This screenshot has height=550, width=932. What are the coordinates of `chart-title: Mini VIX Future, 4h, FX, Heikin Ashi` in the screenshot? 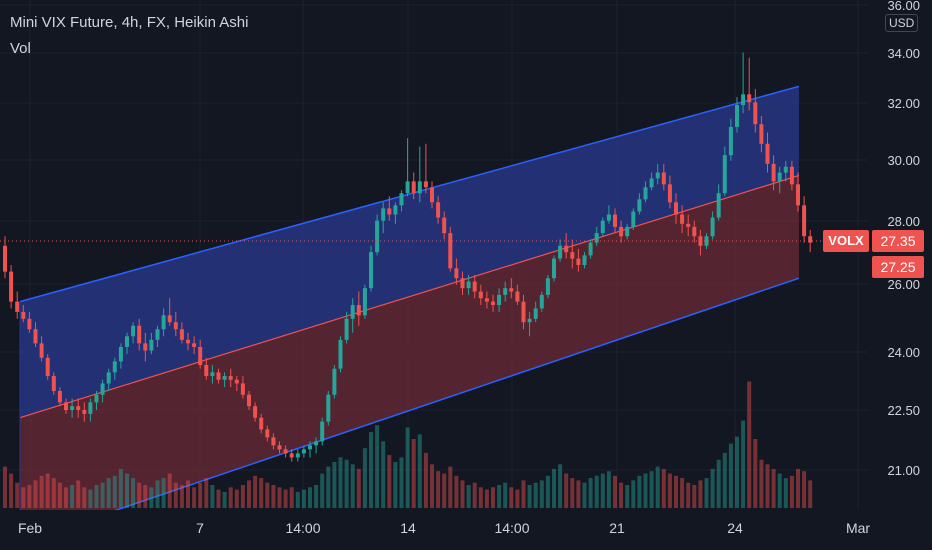 It's located at (129, 22).